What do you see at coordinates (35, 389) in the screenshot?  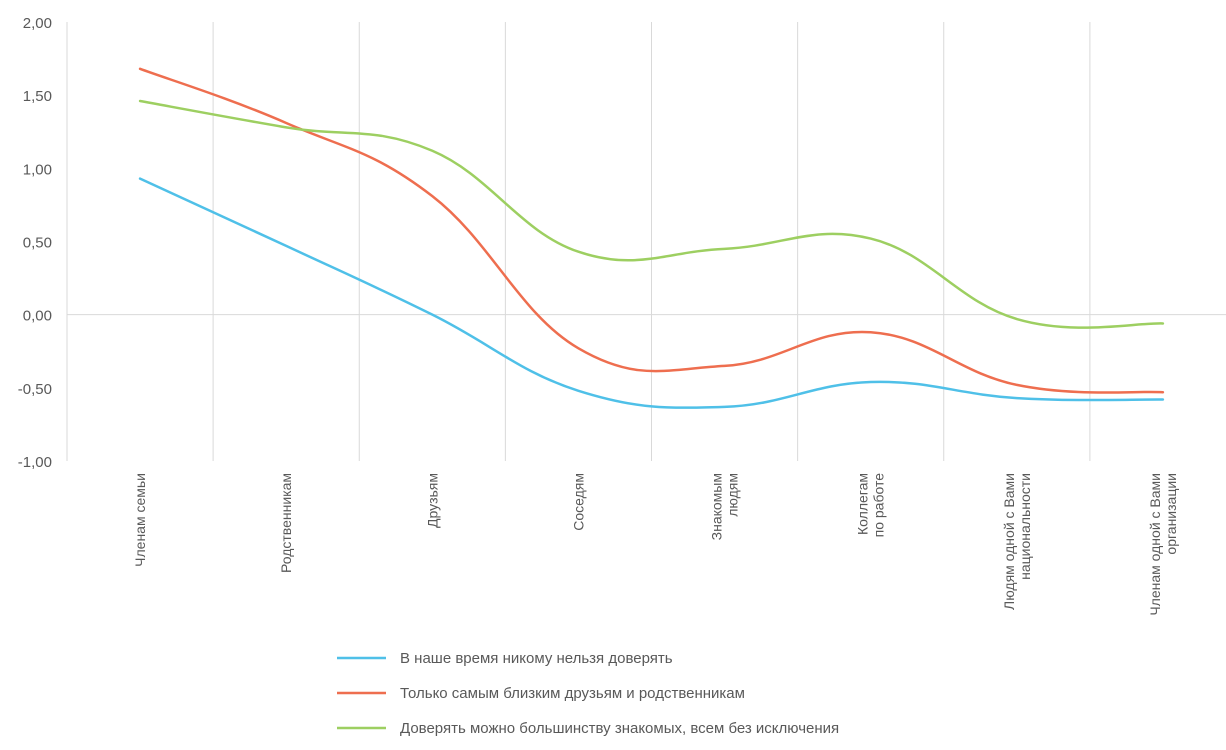 I see `y-tick-label: -0,50` at bounding box center [35, 389].